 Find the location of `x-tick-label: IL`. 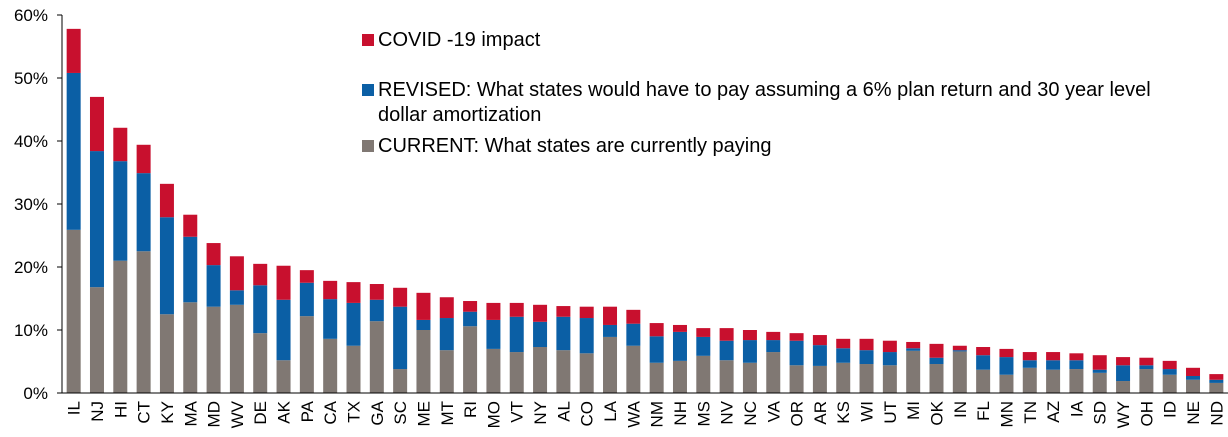

x-tick-label: IL is located at coordinates (74, 408).